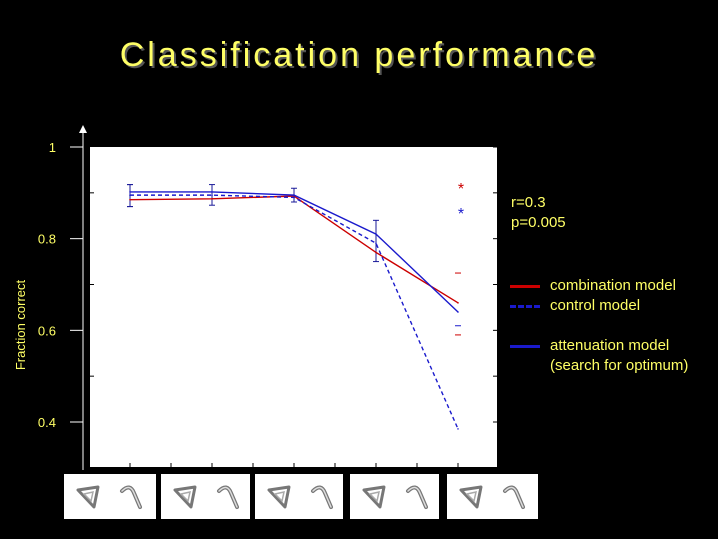  I want to click on slide-title: Classification performance, so click(359, 55).